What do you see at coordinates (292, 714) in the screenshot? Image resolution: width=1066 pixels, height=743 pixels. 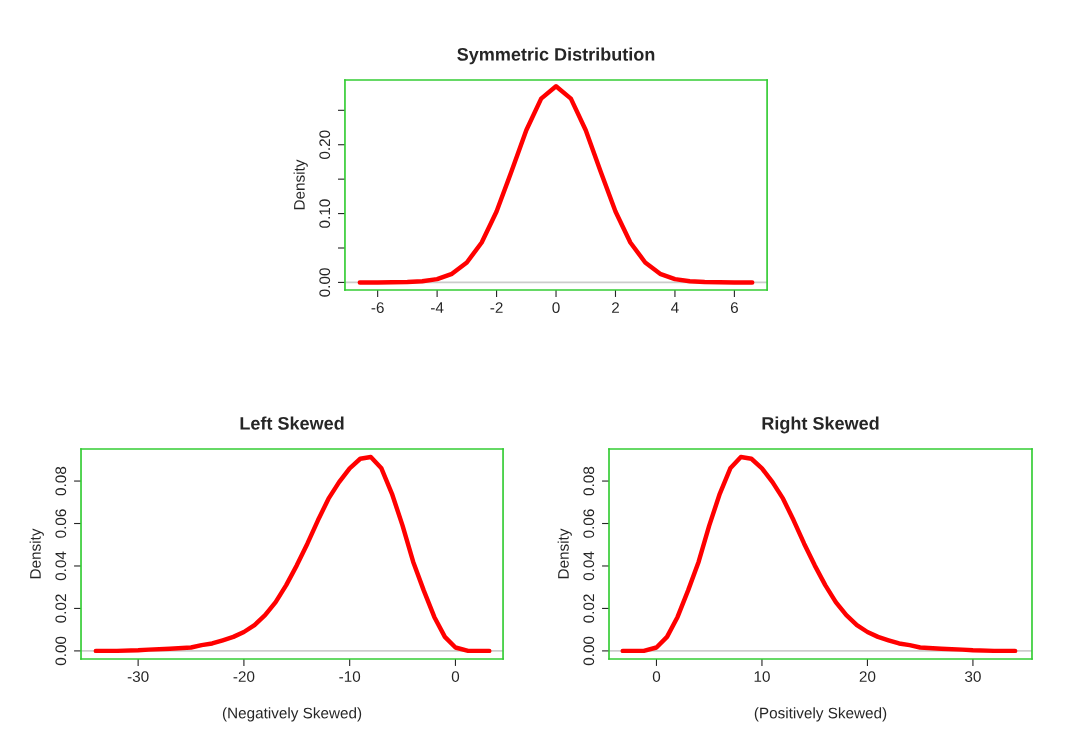 I see `x-axis-title: (Negatively Skewed)` at bounding box center [292, 714].